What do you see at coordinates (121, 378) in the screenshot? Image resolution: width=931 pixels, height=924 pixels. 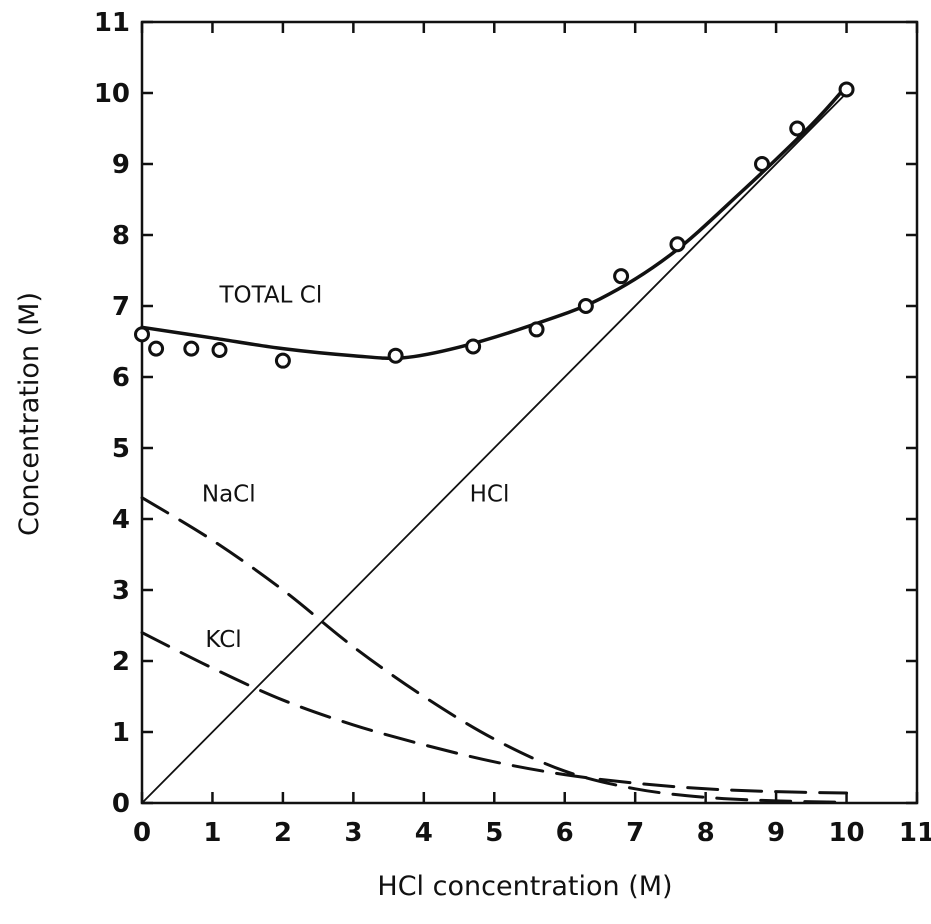 I see `y-tick-label: 6` at bounding box center [121, 378].